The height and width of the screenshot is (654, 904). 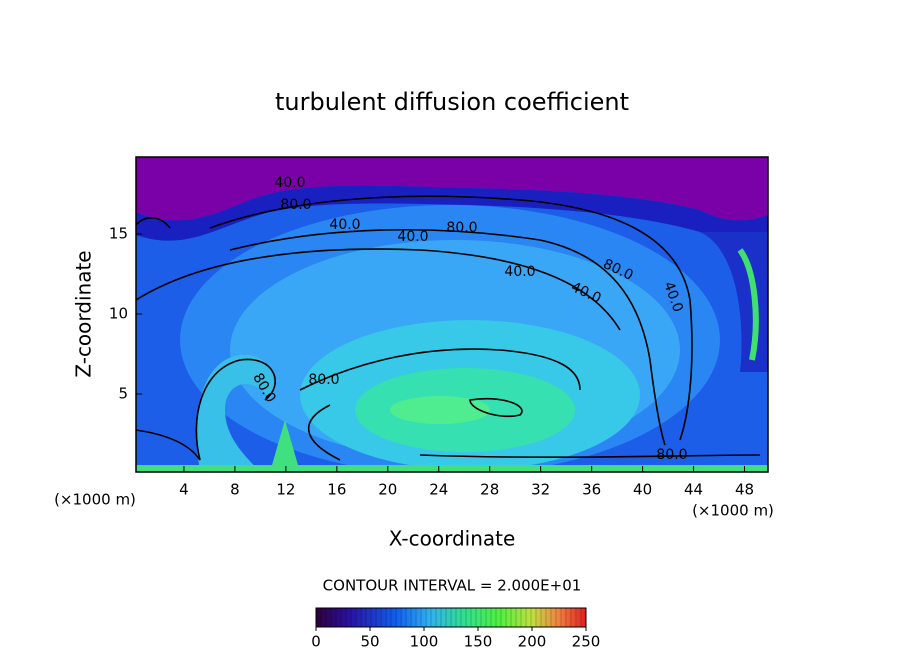 I want to click on colorbar-title: CONTOUR INTERVAL = 2.000E+01, so click(x=452, y=586).